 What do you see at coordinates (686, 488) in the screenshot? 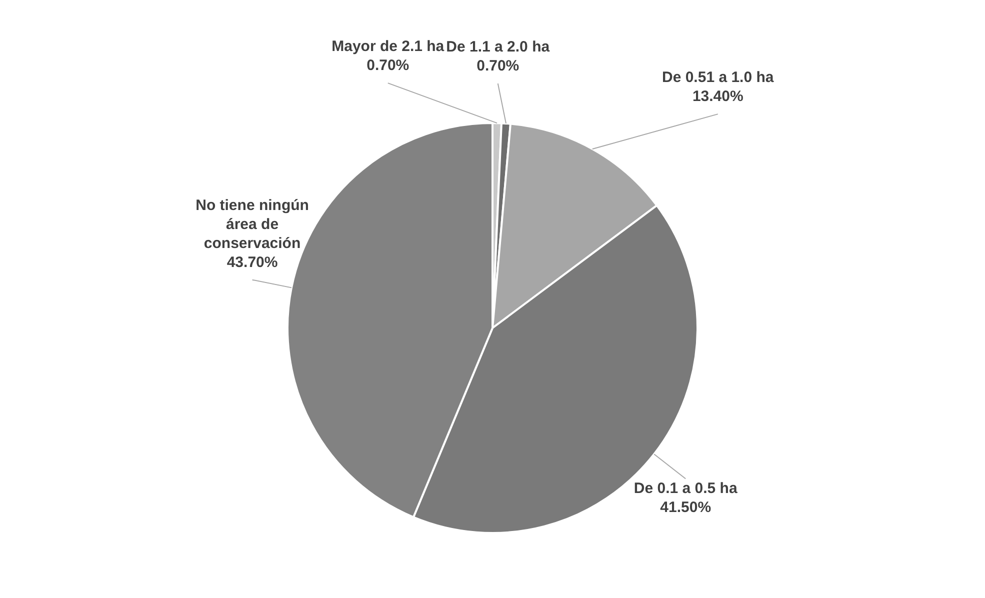
I see `slice-label: De 0.1 a 0.5 ha` at bounding box center [686, 488].